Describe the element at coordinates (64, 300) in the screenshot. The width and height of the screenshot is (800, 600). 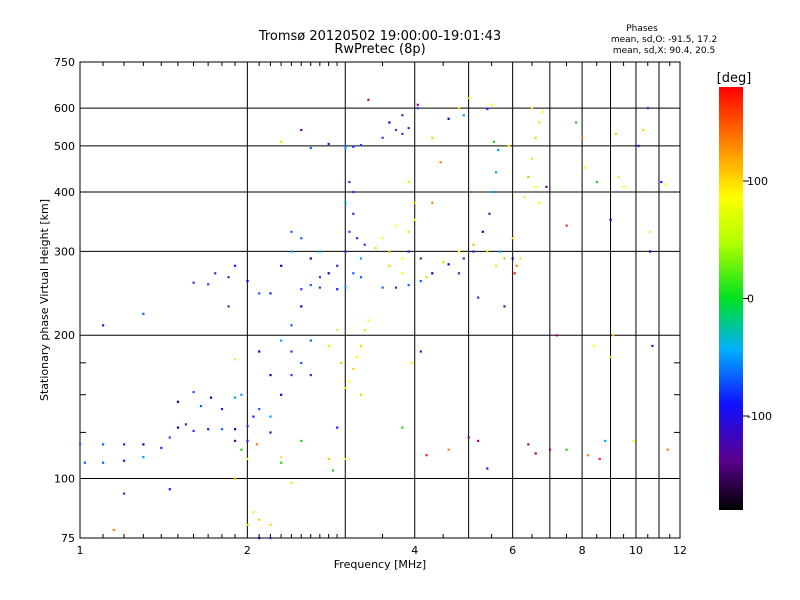
I see `y-tick-labels: 75 100 200 300 400 500 600 750` at that location.